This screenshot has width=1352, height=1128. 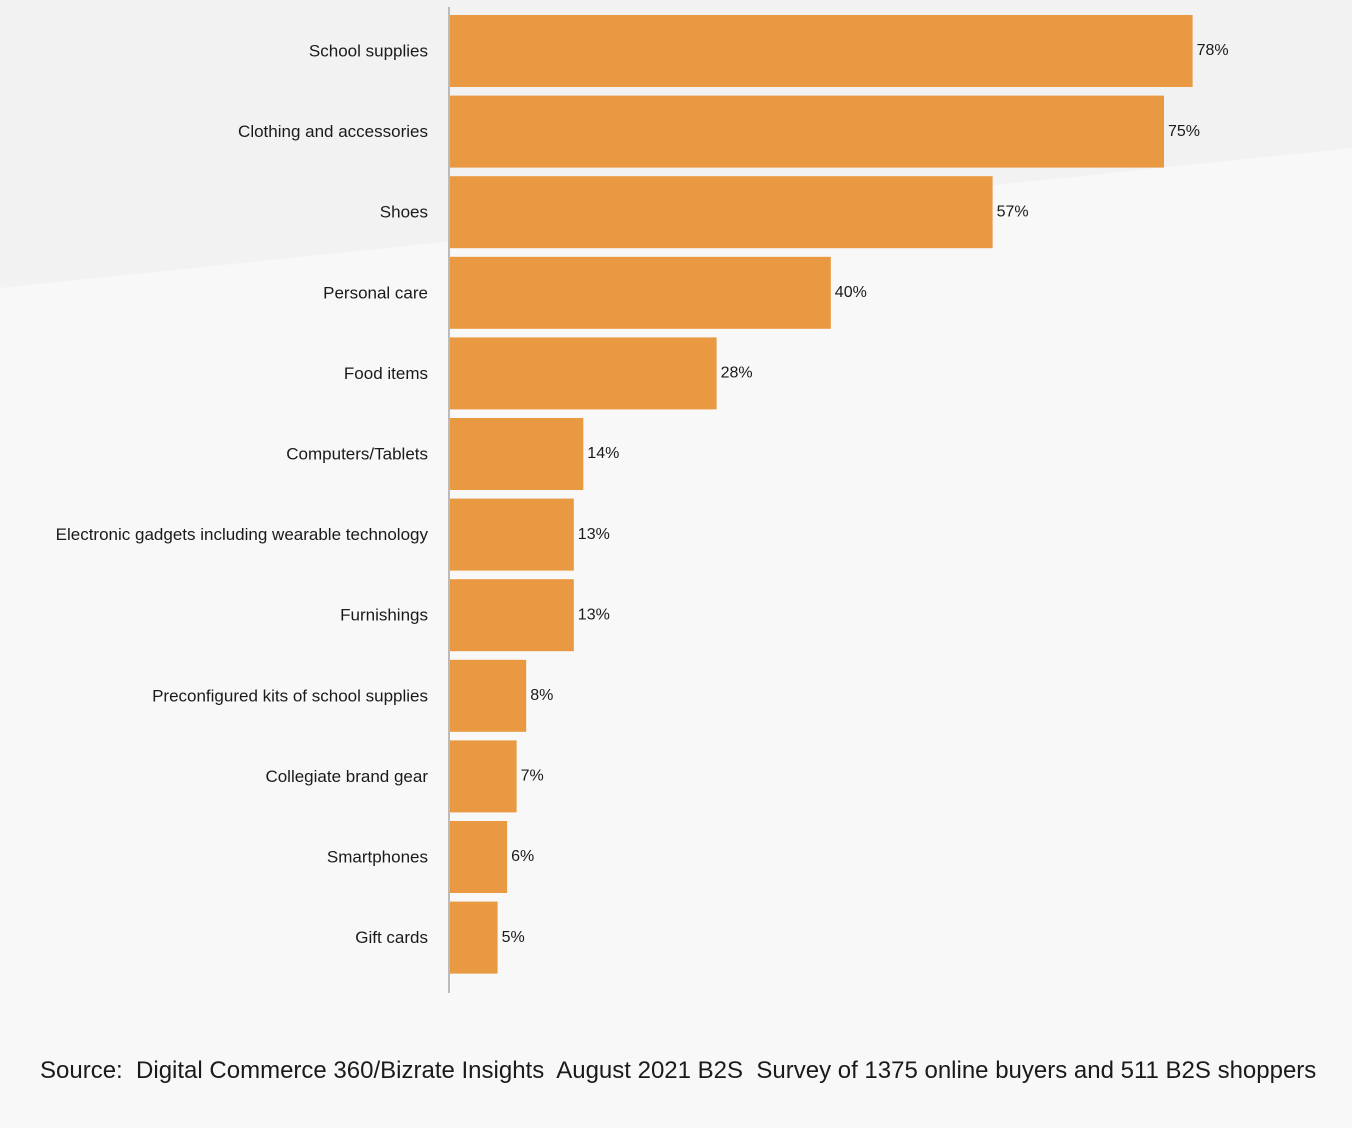 What do you see at coordinates (1184, 131) in the screenshot?
I see `value-label: 75%` at bounding box center [1184, 131].